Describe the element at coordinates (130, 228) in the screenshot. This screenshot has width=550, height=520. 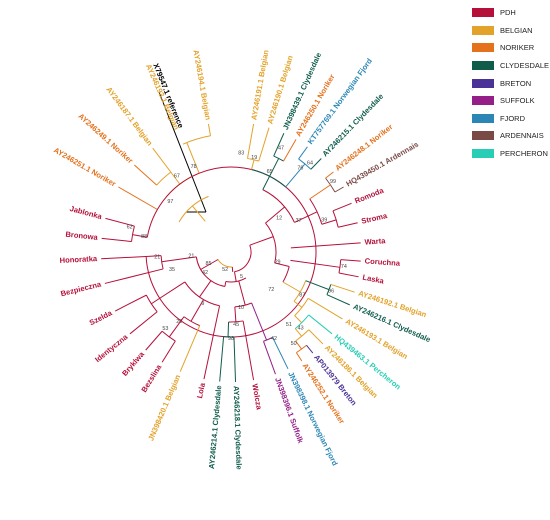
I see `bootstrap-value: 62` at that location.